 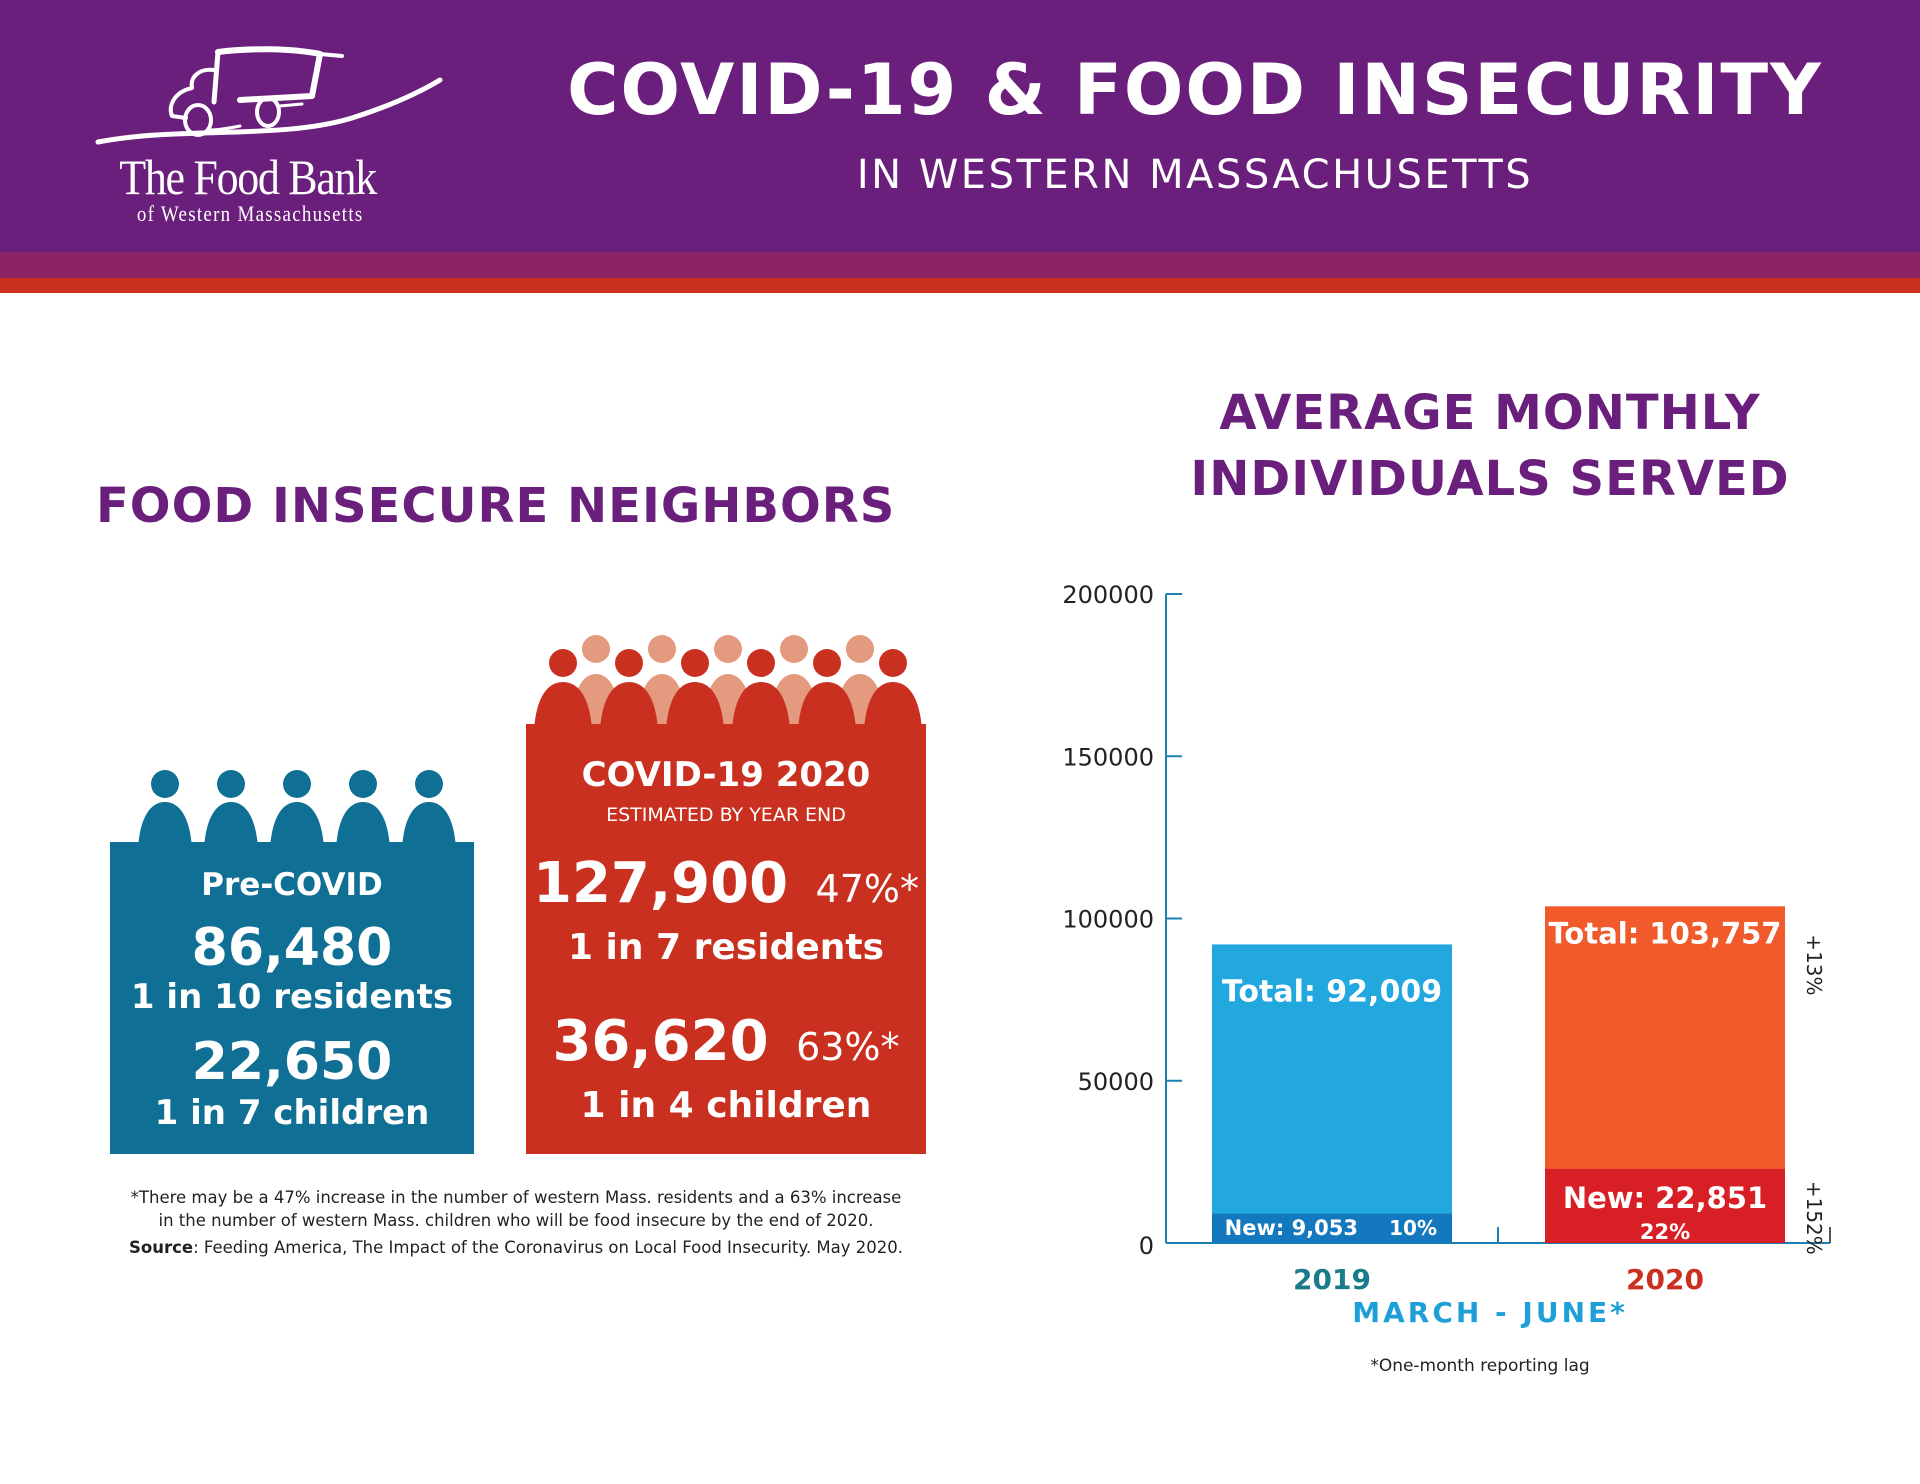 What do you see at coordinates (726, 815) in the screenshot?
I see `covid-subheading: ESTIMATED BY YEAR END` at bounding box center [726, 815].